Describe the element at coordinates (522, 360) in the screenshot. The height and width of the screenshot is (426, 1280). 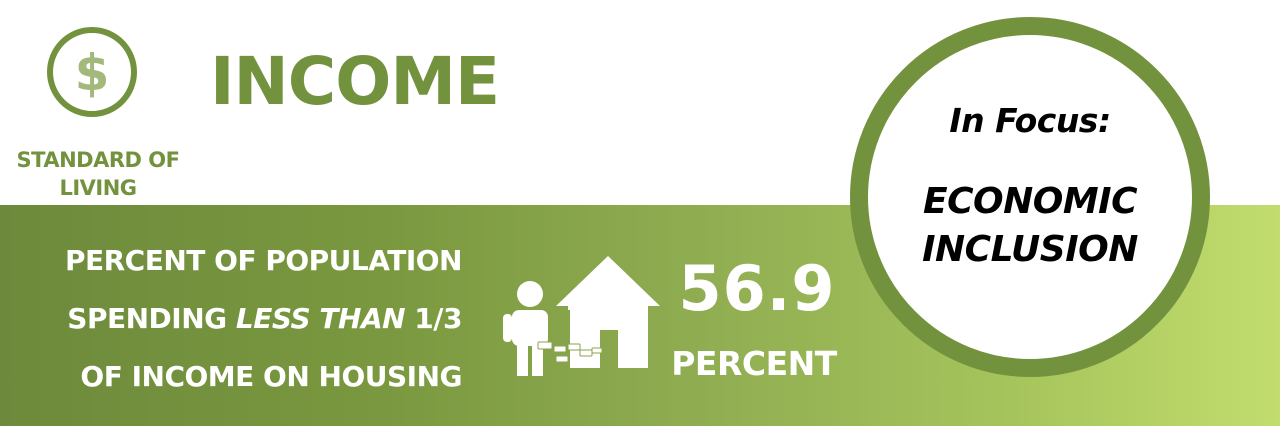
I see `person-left-leg` at that location.